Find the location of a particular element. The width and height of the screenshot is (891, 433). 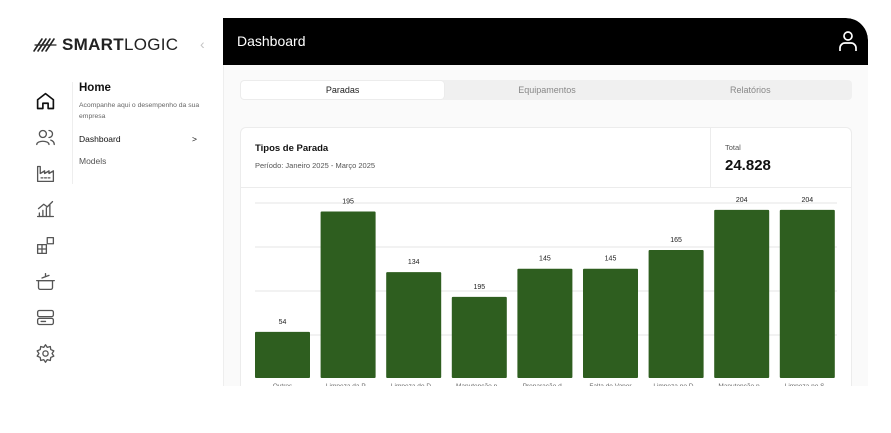

brand-logo: SMARTLOGIC is located at coordinates (105, 45).